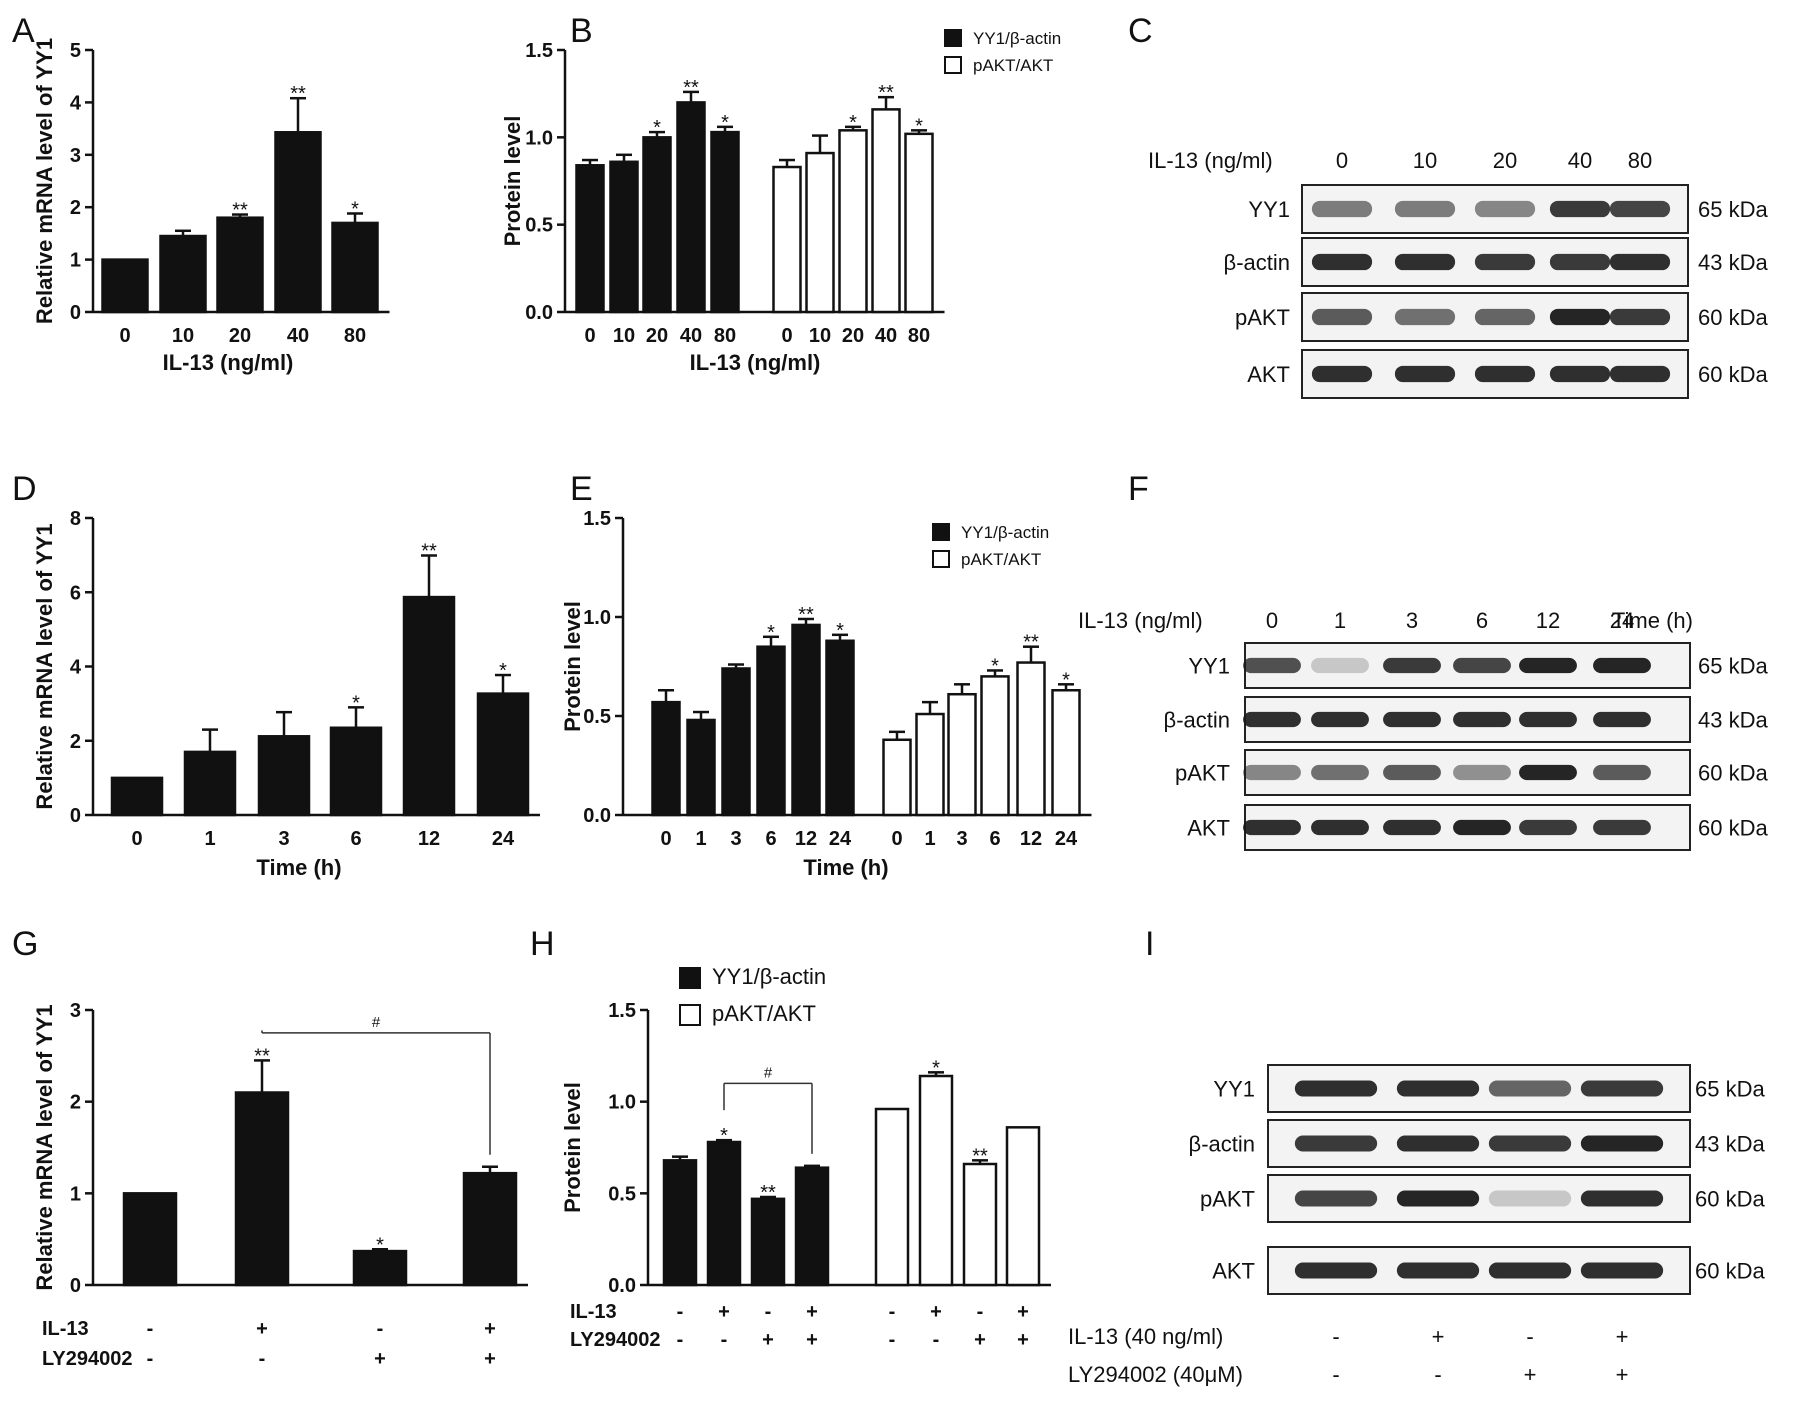 The height and width of the screenshot is (1406, 1795). What do you see at coordinates (75, 156) in the screenshot?
I see `y-tick-label: 3` at bounding box center [75, 156].